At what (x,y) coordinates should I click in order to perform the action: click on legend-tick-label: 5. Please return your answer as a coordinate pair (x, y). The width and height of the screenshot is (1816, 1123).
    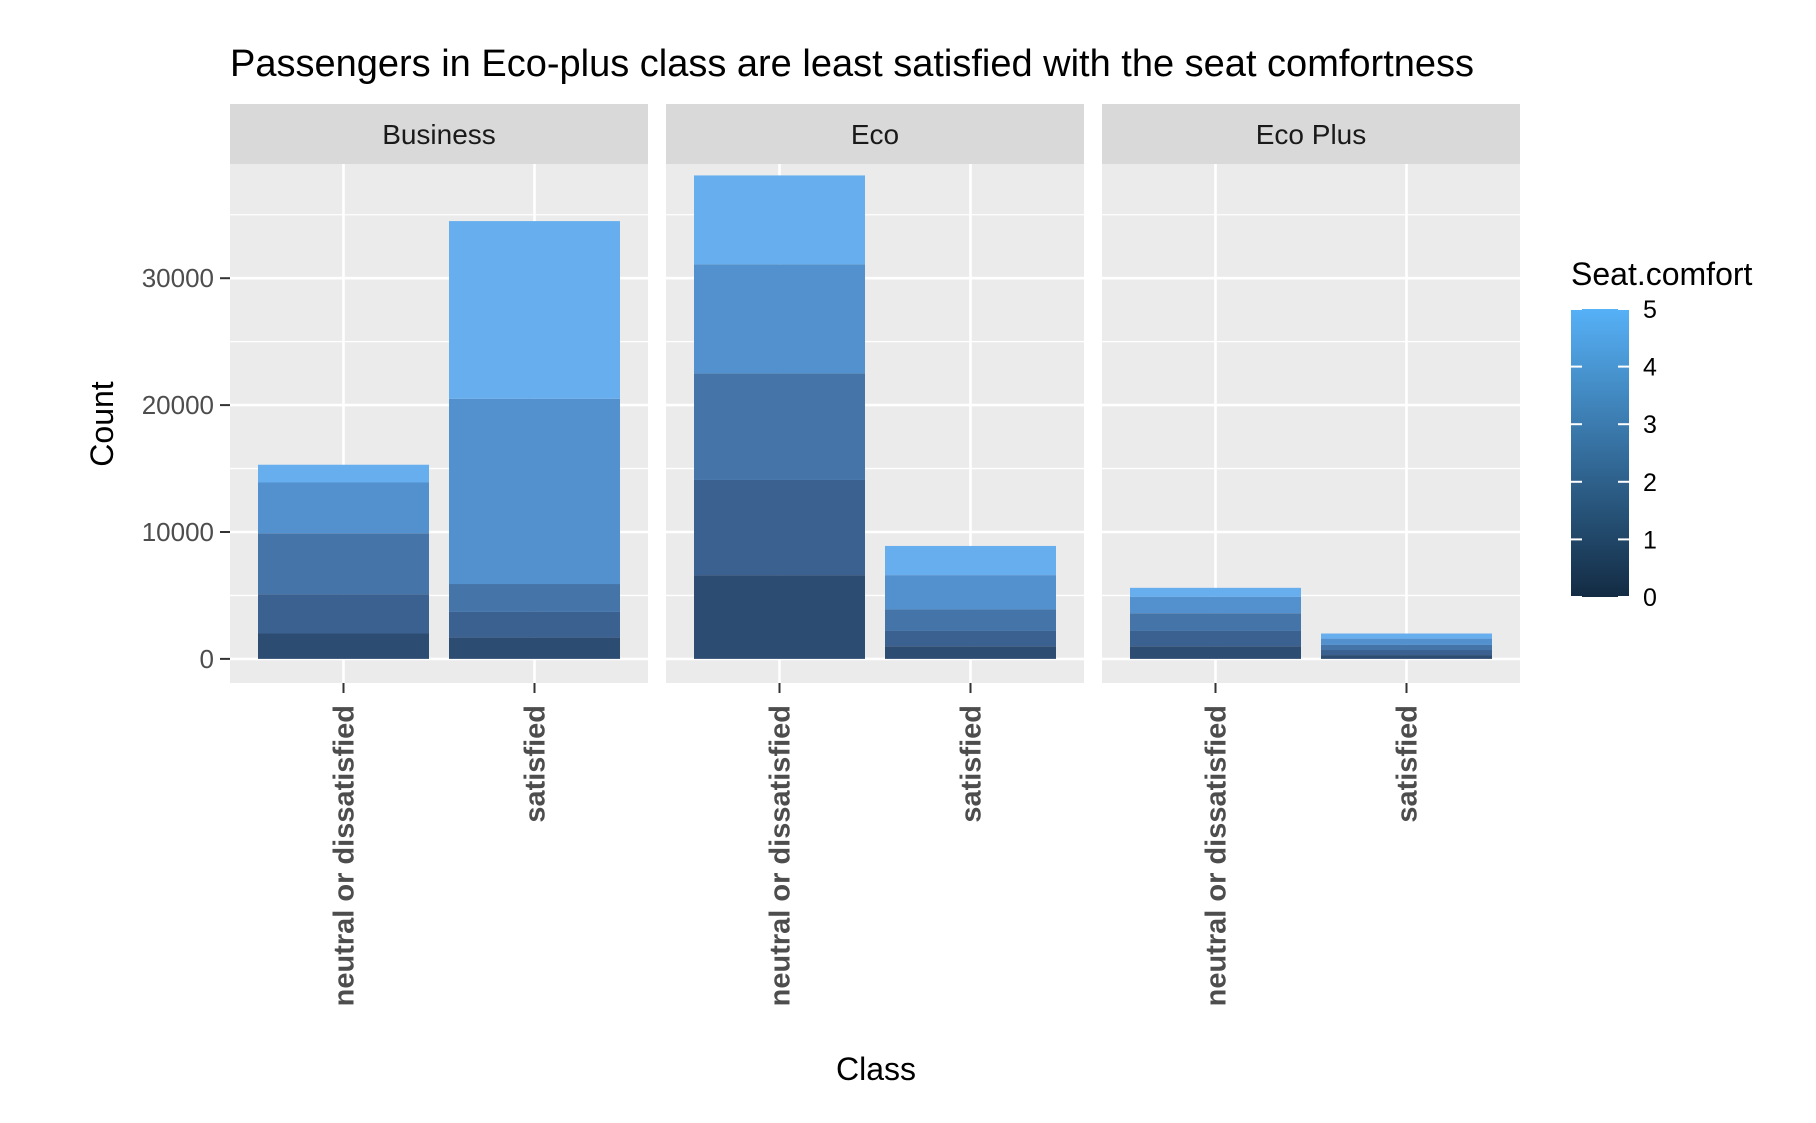
    Looking at the image, I should click on (1650, 310).